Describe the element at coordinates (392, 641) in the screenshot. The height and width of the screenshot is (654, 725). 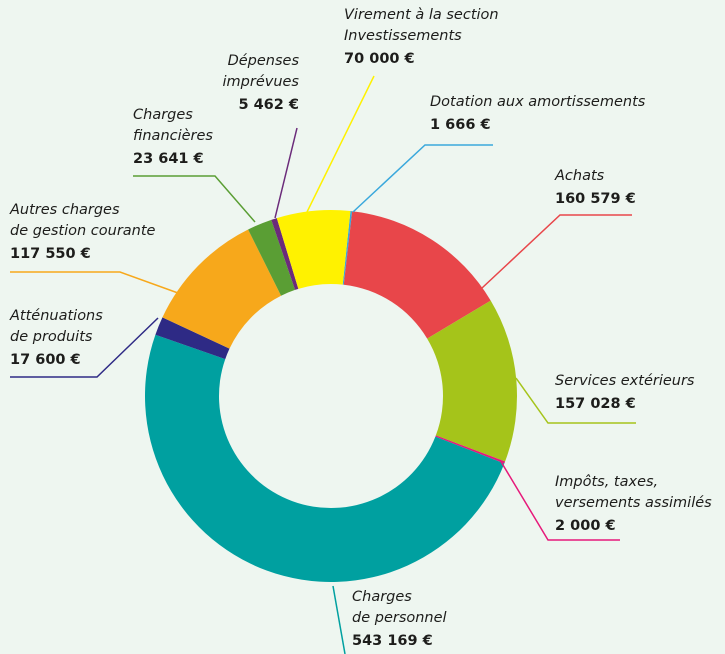
I see `value-label: 543 169 €` at that location.